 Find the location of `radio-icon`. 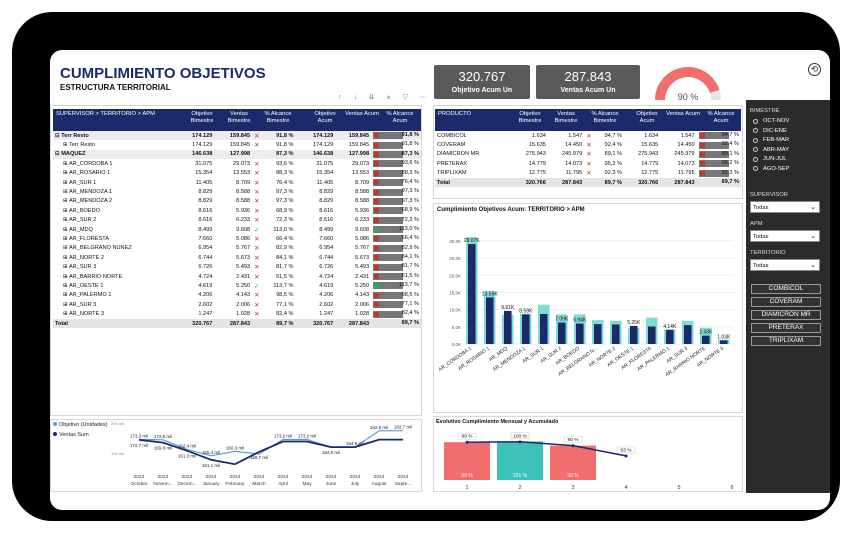

radio-icon is located at coordinates (755, 140).